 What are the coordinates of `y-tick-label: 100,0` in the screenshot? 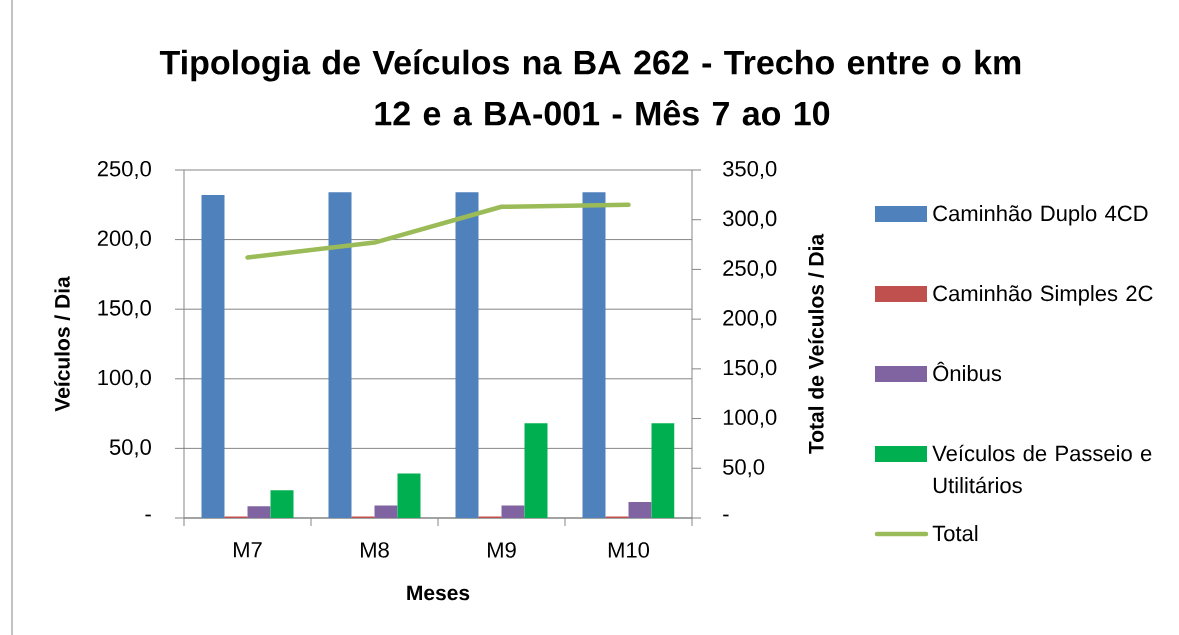 It's located at (124, 378).